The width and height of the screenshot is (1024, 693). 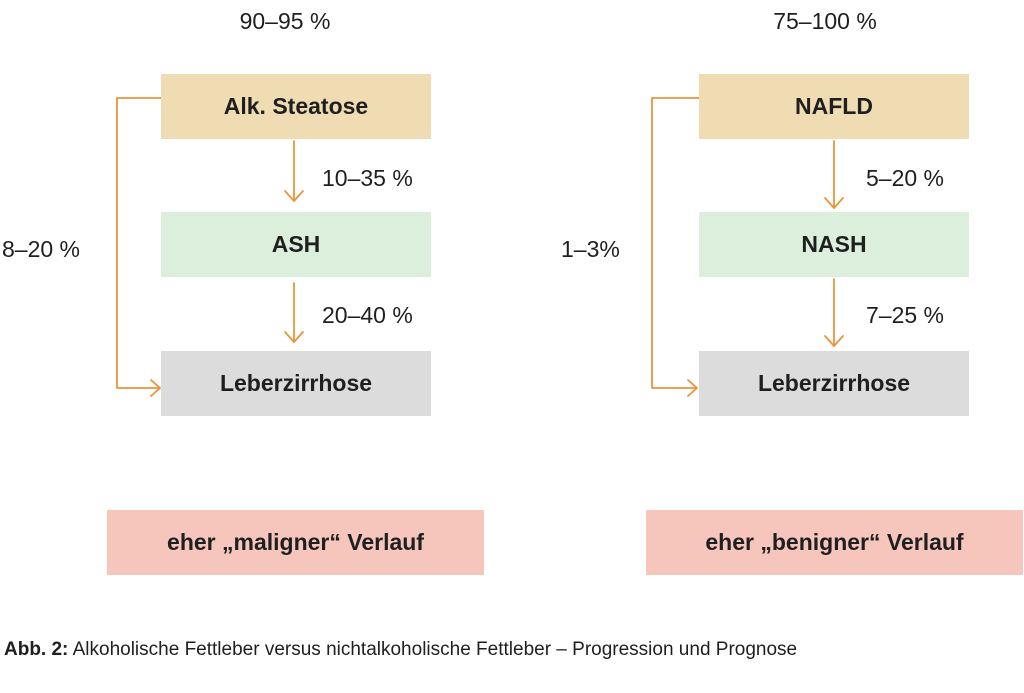 I want to click on right-arrow1-percent: 5–20 %, so click(x=905, y=178).